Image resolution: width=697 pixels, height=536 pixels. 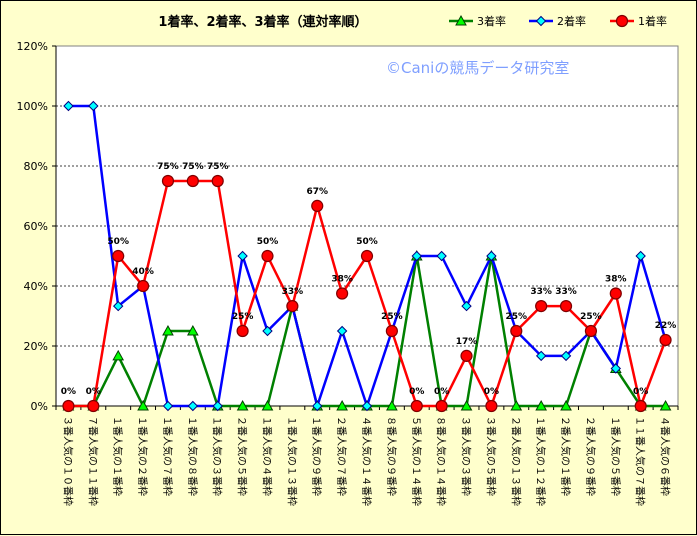 I want to click on data-label: 50%, so click(x=367, y=242).